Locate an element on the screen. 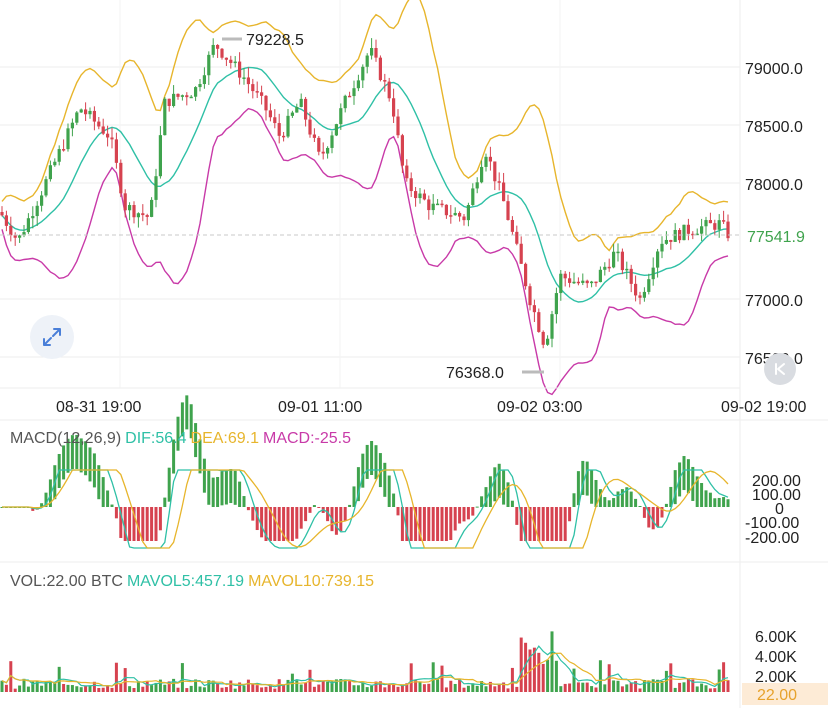 The height and width of the screenshot is (708, 828). vol-legend-mavol5: MAVOL5:457.19 is located at coordinates (185, 581).